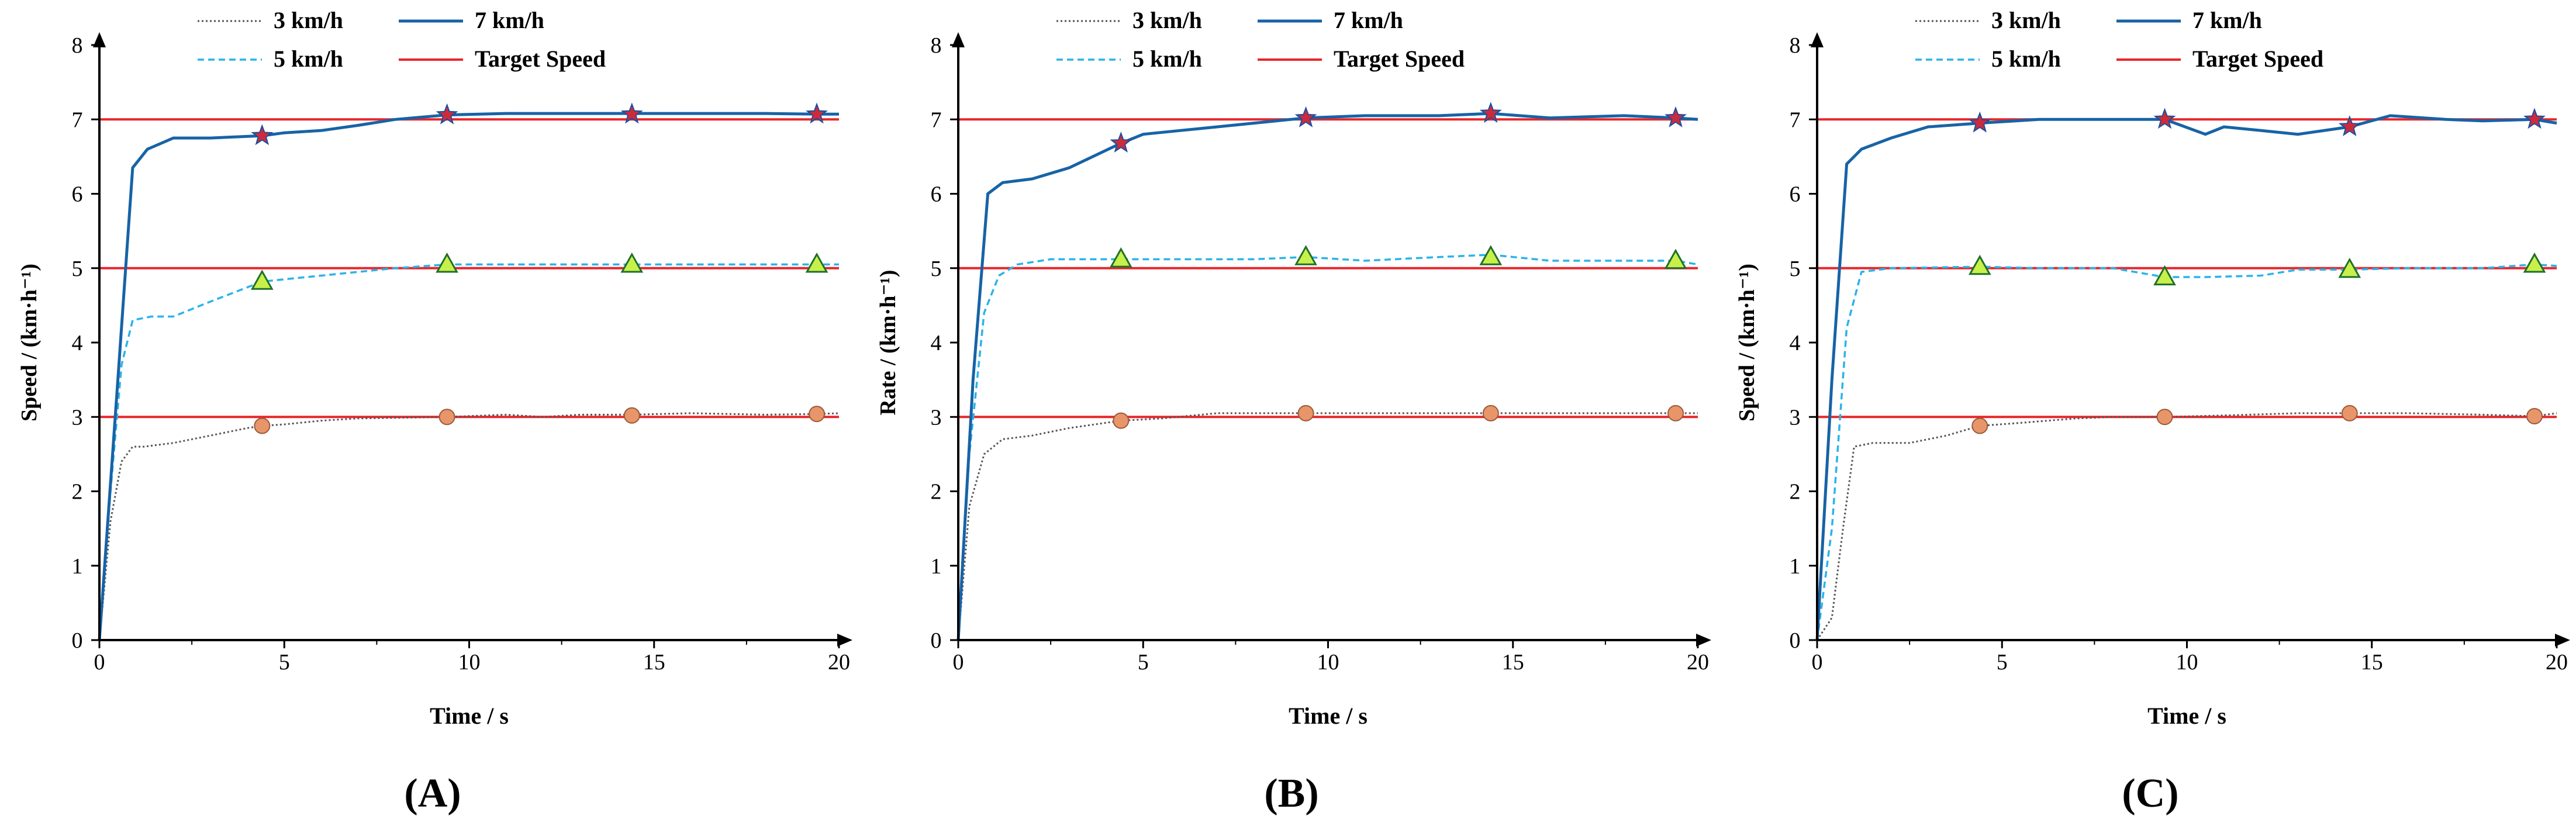 The height and width of the screenshot is (840, 2576). Describe the element at coordinates (654, 662) in the screenshot. I see `x-tick-label: 15` at that location.